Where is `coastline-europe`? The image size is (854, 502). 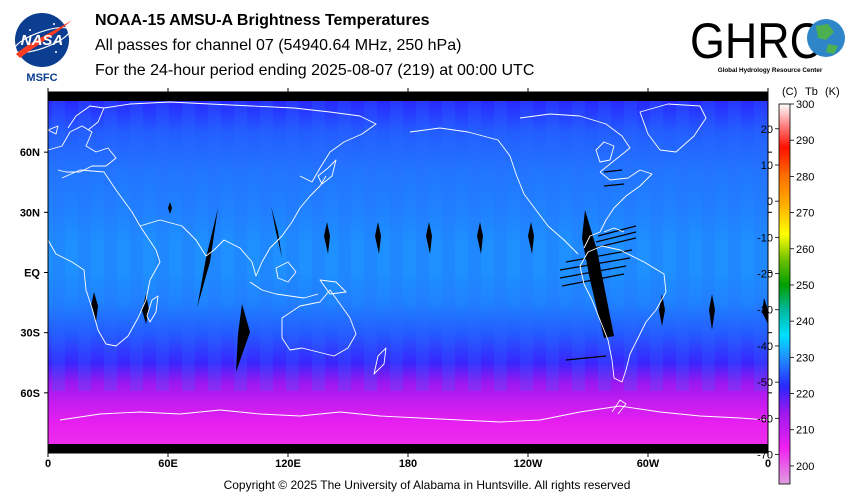 coastline-europe is located at coordinates (82, 149).